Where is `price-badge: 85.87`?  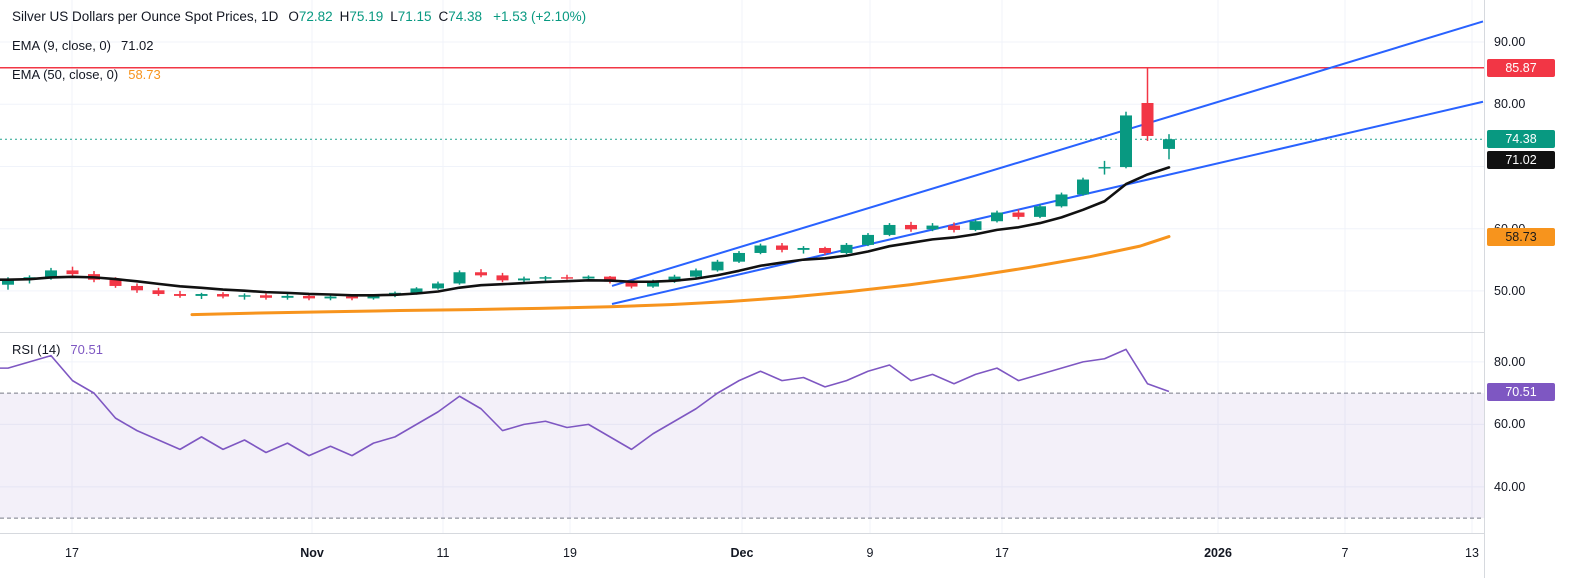 price-badge: 85.87 is located at coordinates (1521, 68).